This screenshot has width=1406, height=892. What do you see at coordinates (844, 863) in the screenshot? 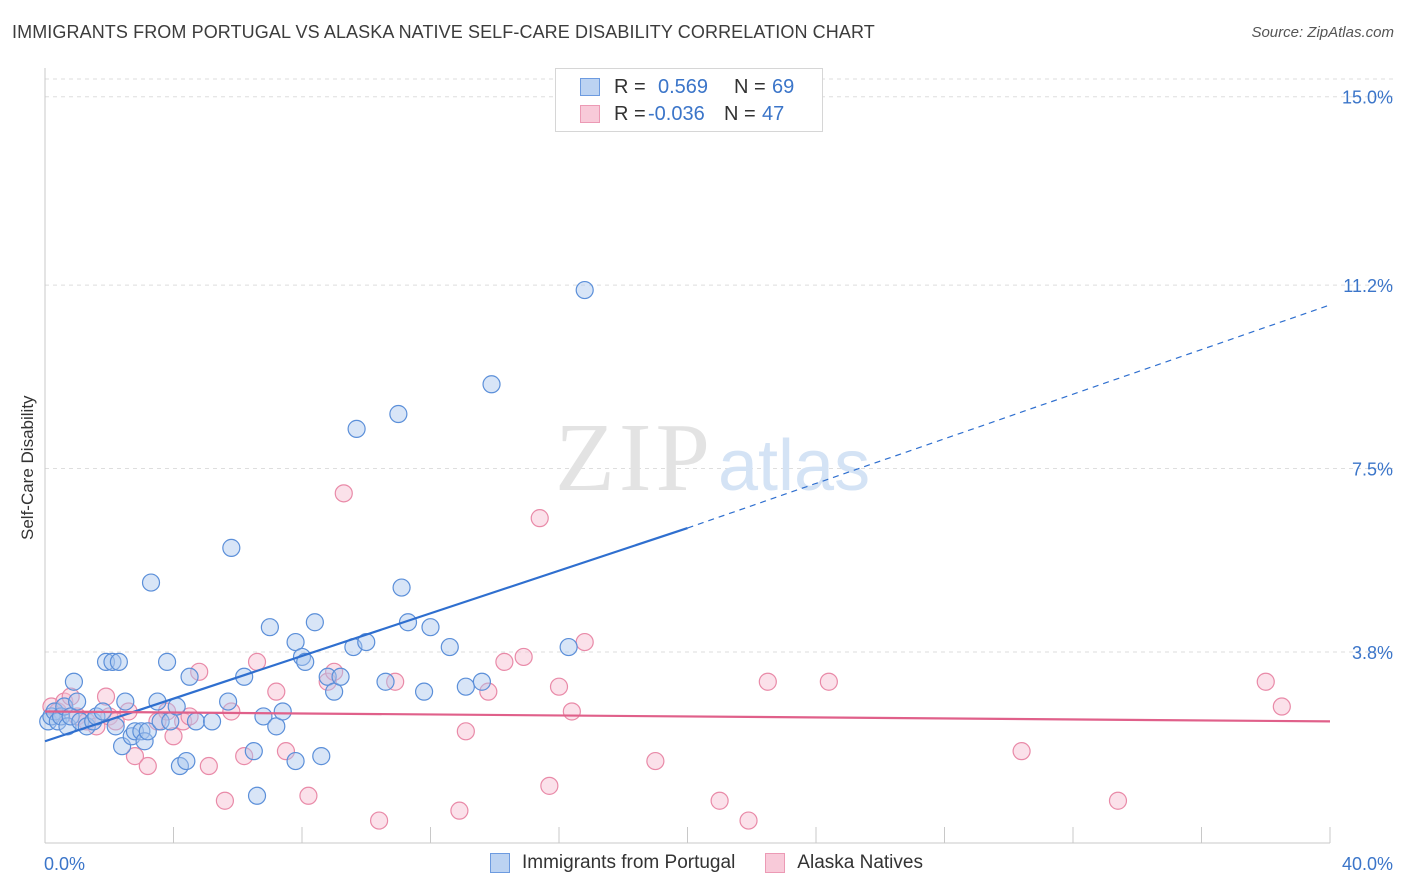
I see `legend-item-alaska: Alaska Natives` at bounding box center [844, 863].